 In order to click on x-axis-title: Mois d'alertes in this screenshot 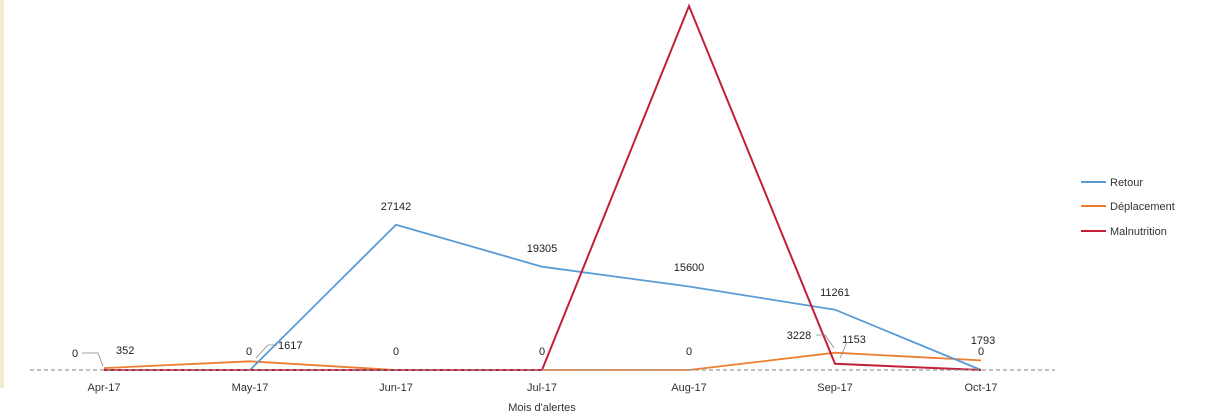, I will do `click(542, 408)`.